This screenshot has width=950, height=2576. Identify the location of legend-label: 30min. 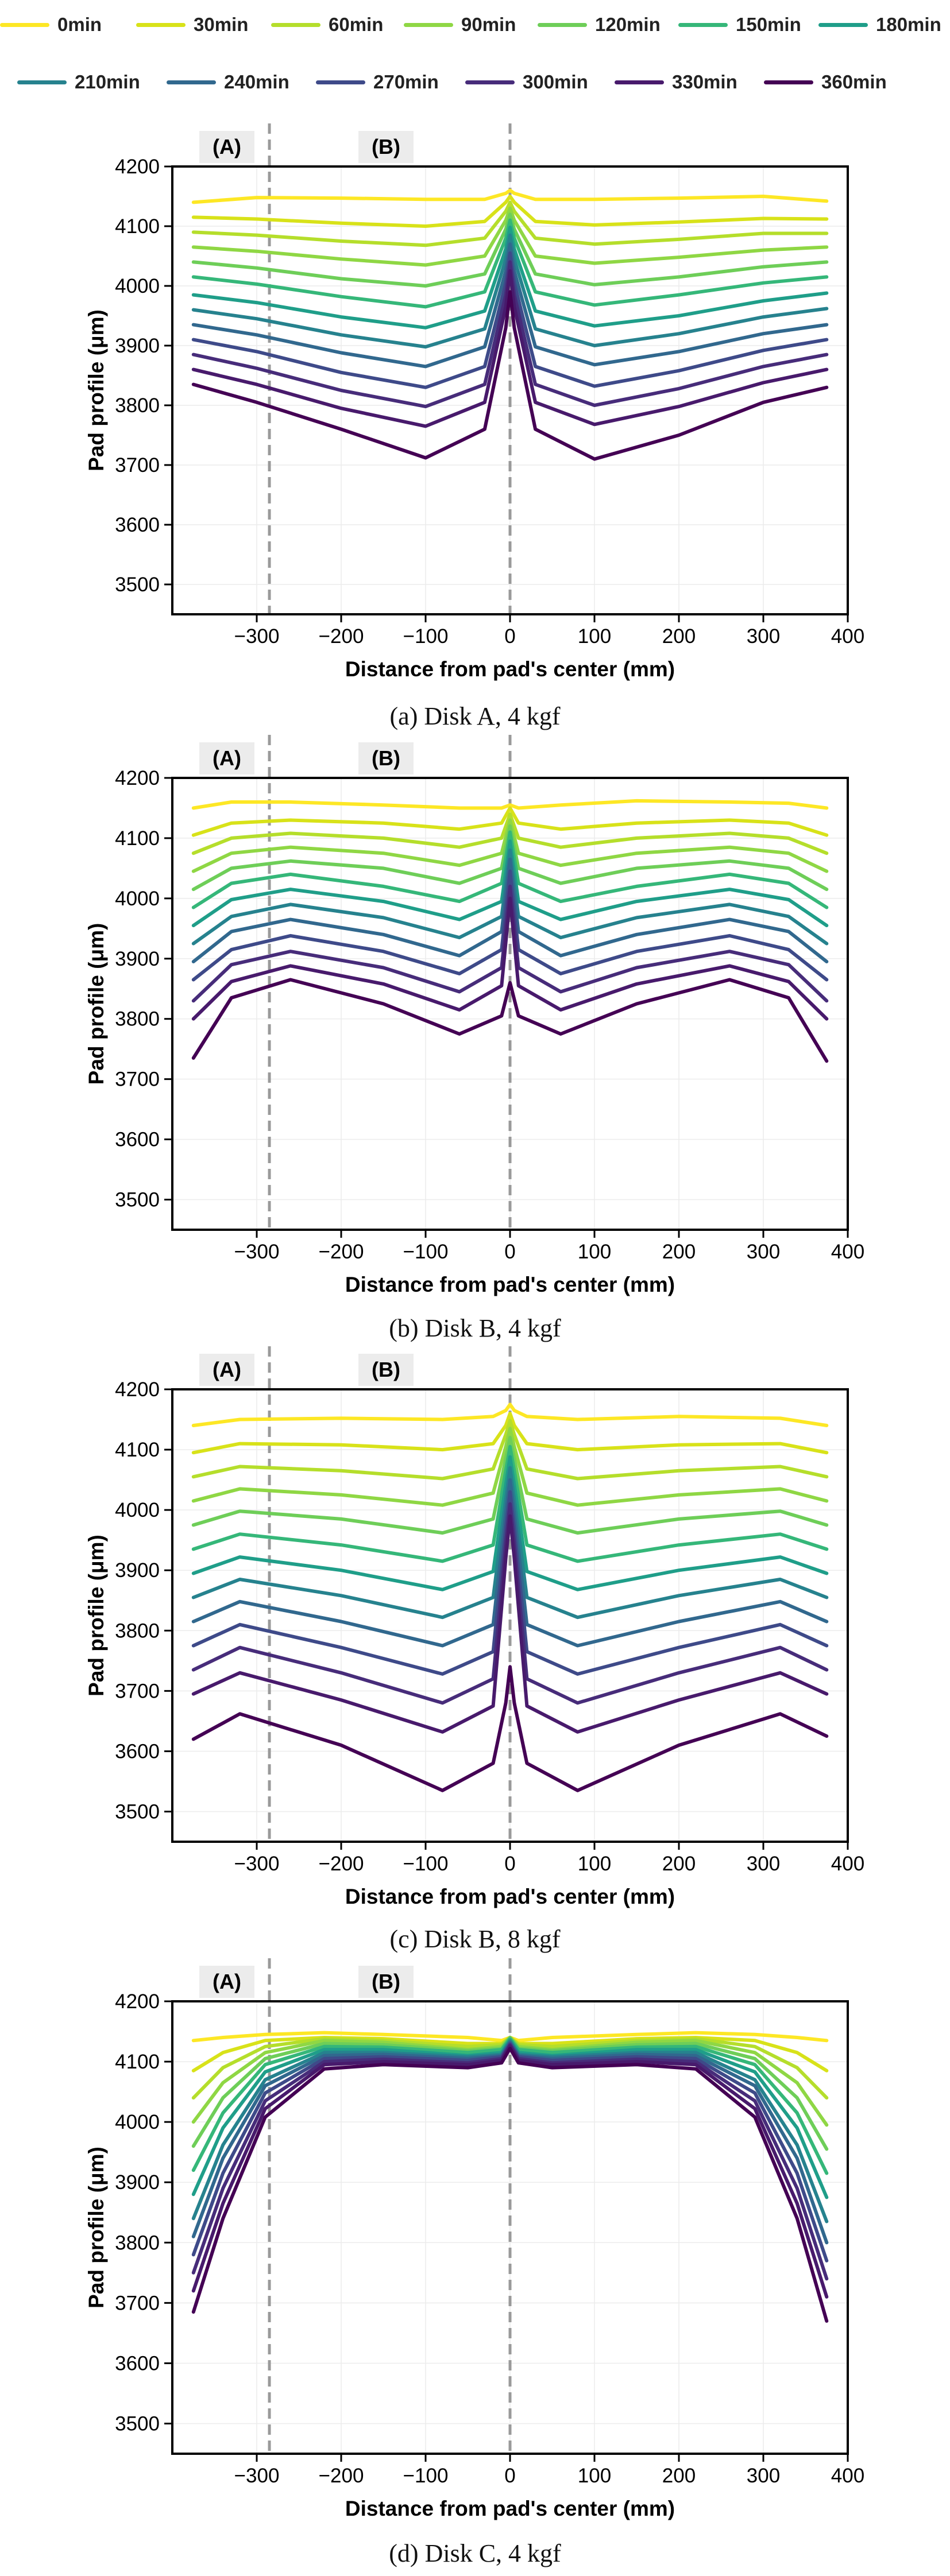
(221, 25).